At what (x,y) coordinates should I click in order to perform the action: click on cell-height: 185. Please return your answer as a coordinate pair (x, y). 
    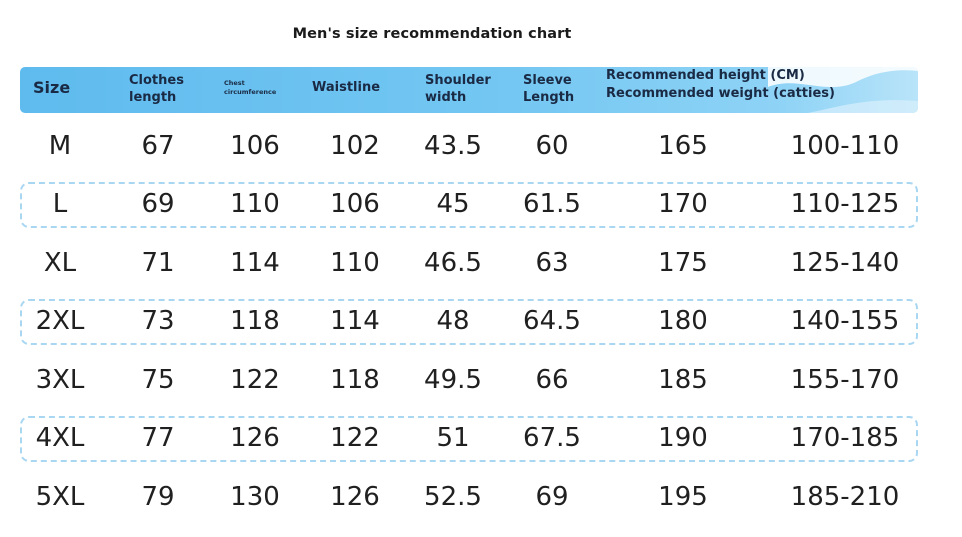
    Looking at the image, I should click on (683, 380).